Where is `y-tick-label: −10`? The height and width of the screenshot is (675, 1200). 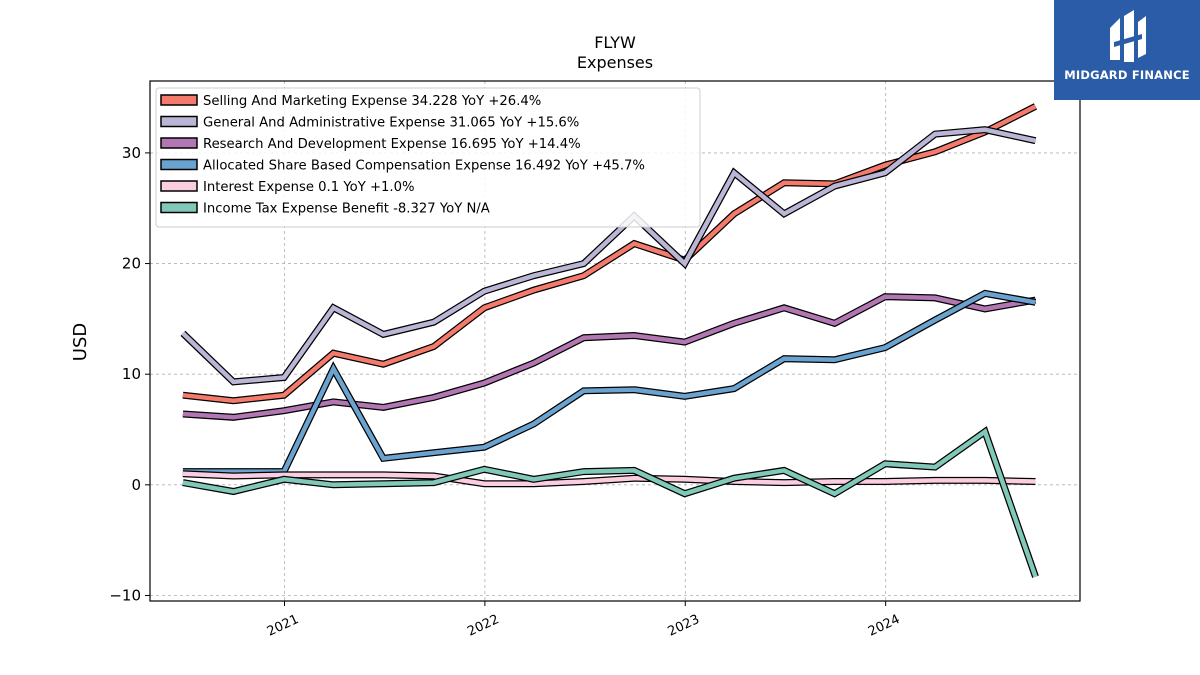 y-tick-label: −10 is located at coordinates (125, 595).